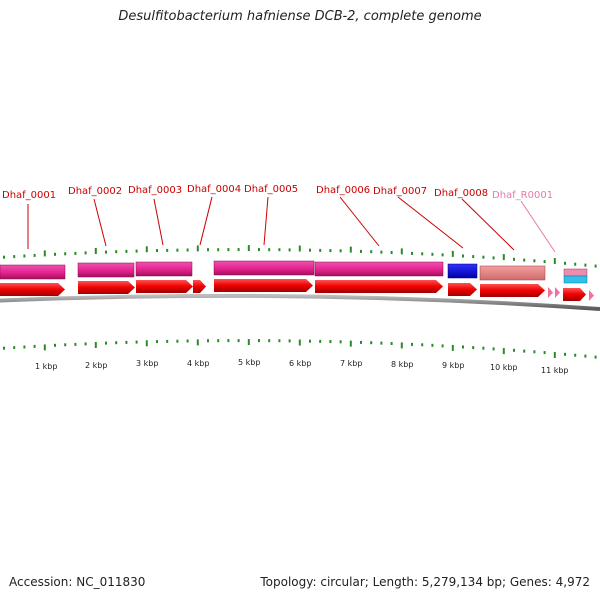 Image resolution: width=600 pixels, height=600 pixels. Describe the element at coordinates (300, 302) in the screenshot. I see `genome-backbone` at that location.